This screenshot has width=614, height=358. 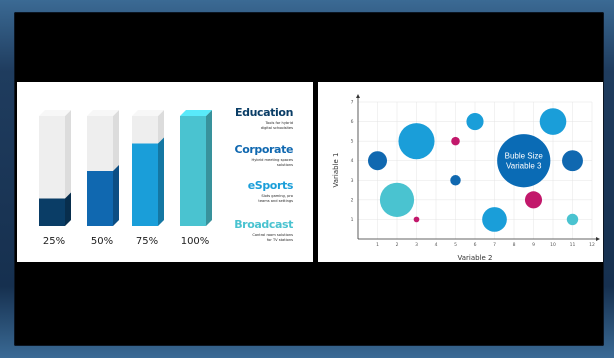 What do you see at coordinates (277, 196) in the screenshot?
I see `segment-subtitle-line-1: Slots gaming, pro` at bounding box center [277, 196].